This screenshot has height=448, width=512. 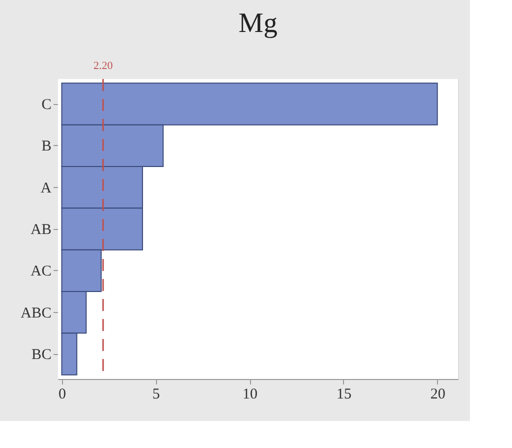 What do you see at coordinates (36, 313) in the screenshot?
I see `y-tick-label: ABC` at bounding box center [36, 313].